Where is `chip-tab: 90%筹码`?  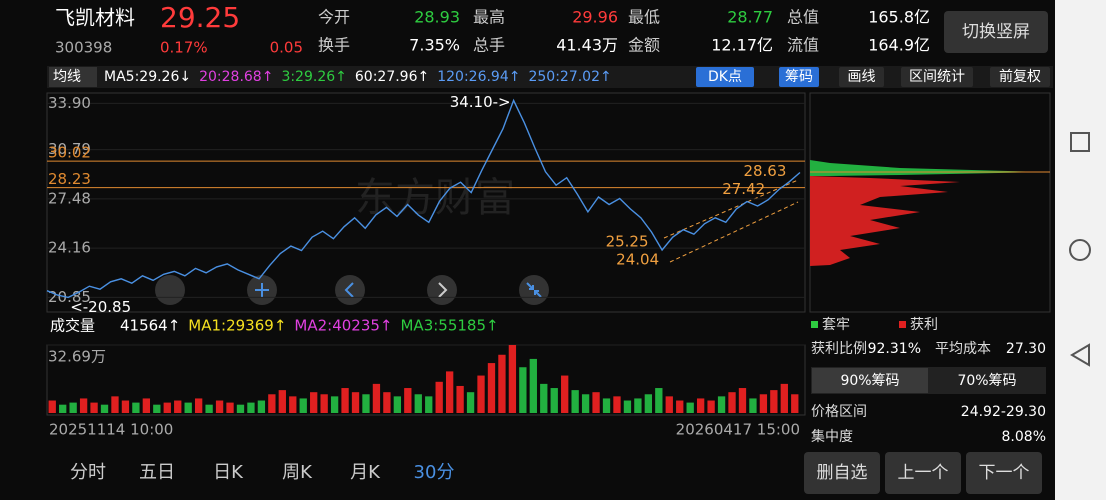
chip-tab: 90%筹码 is located at coordinates (869, 380).